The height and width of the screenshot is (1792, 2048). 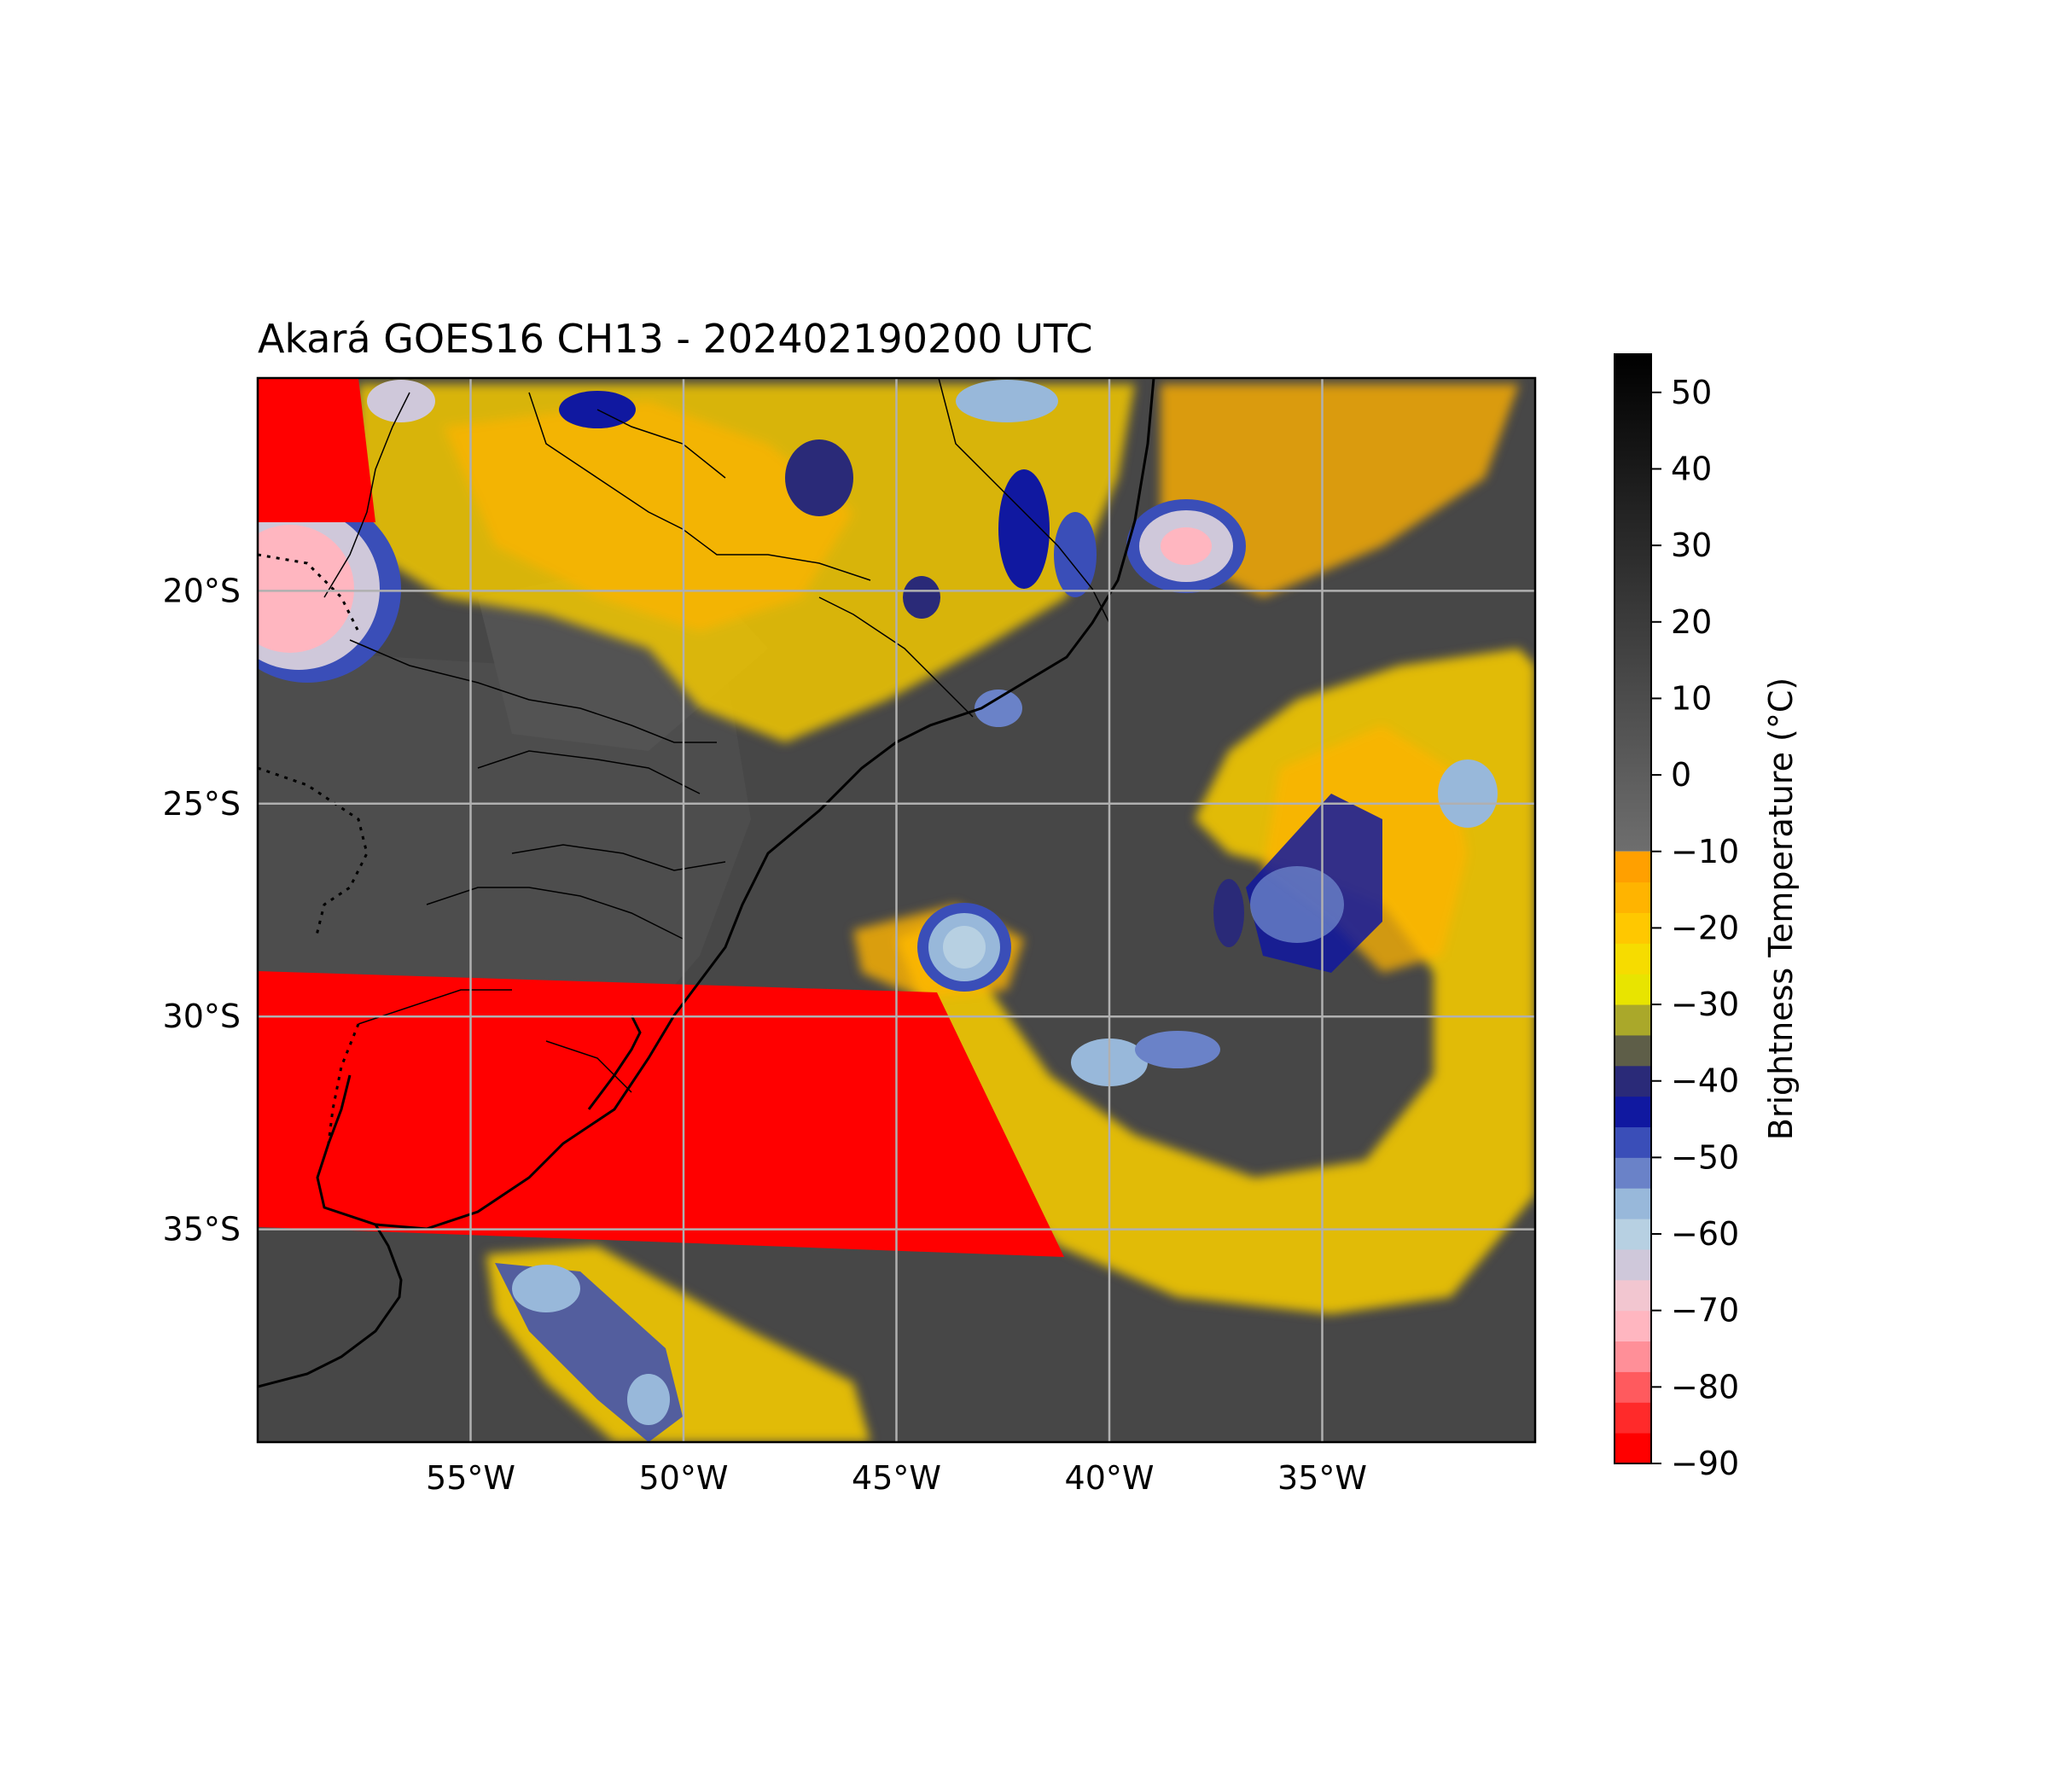 What do you see at coordinates (1110, 1478) in the screenshot?
I see `lon-tick-label: 40°W` at bounding box center [1110, 1478].